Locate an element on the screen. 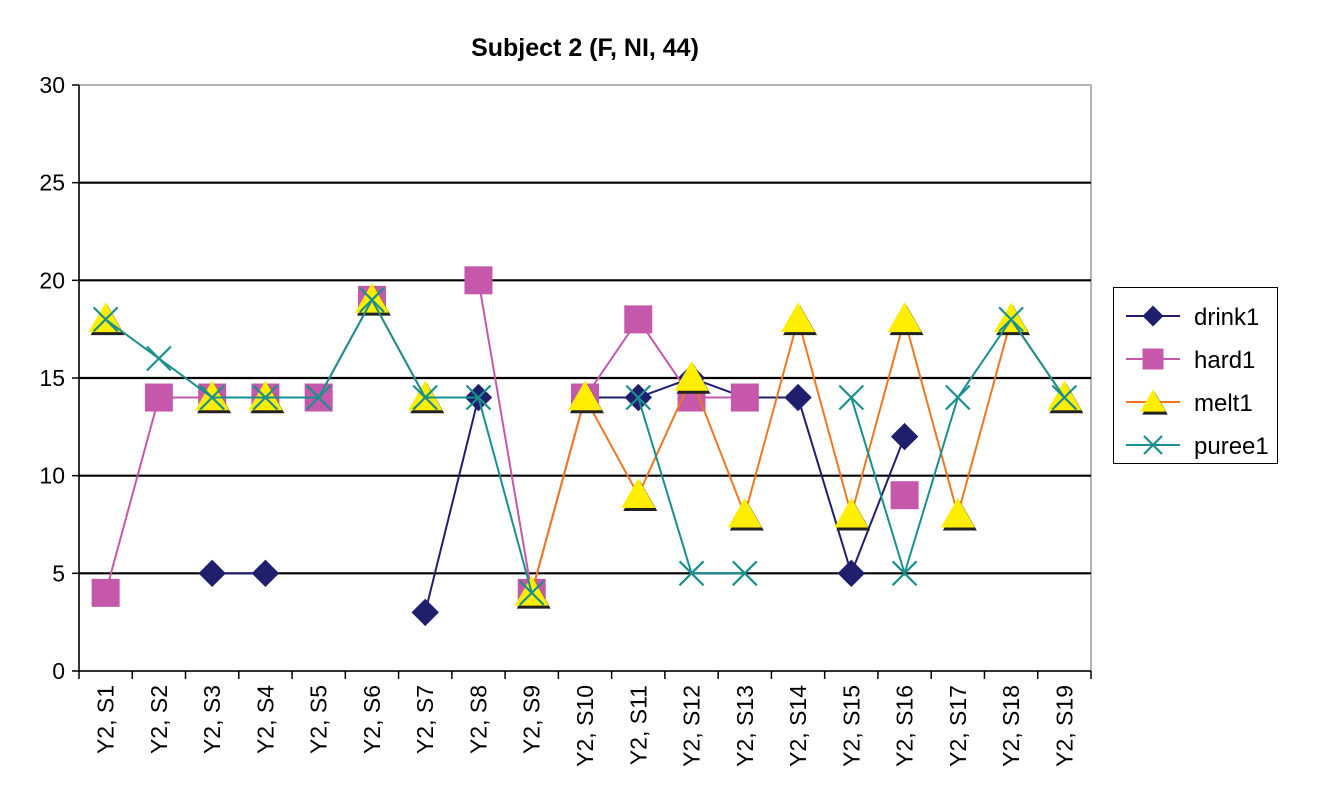 The width and height of the screenshot is (1319, 797). x-tick-label: Y2, S14 is located at coordinates (798, 726).